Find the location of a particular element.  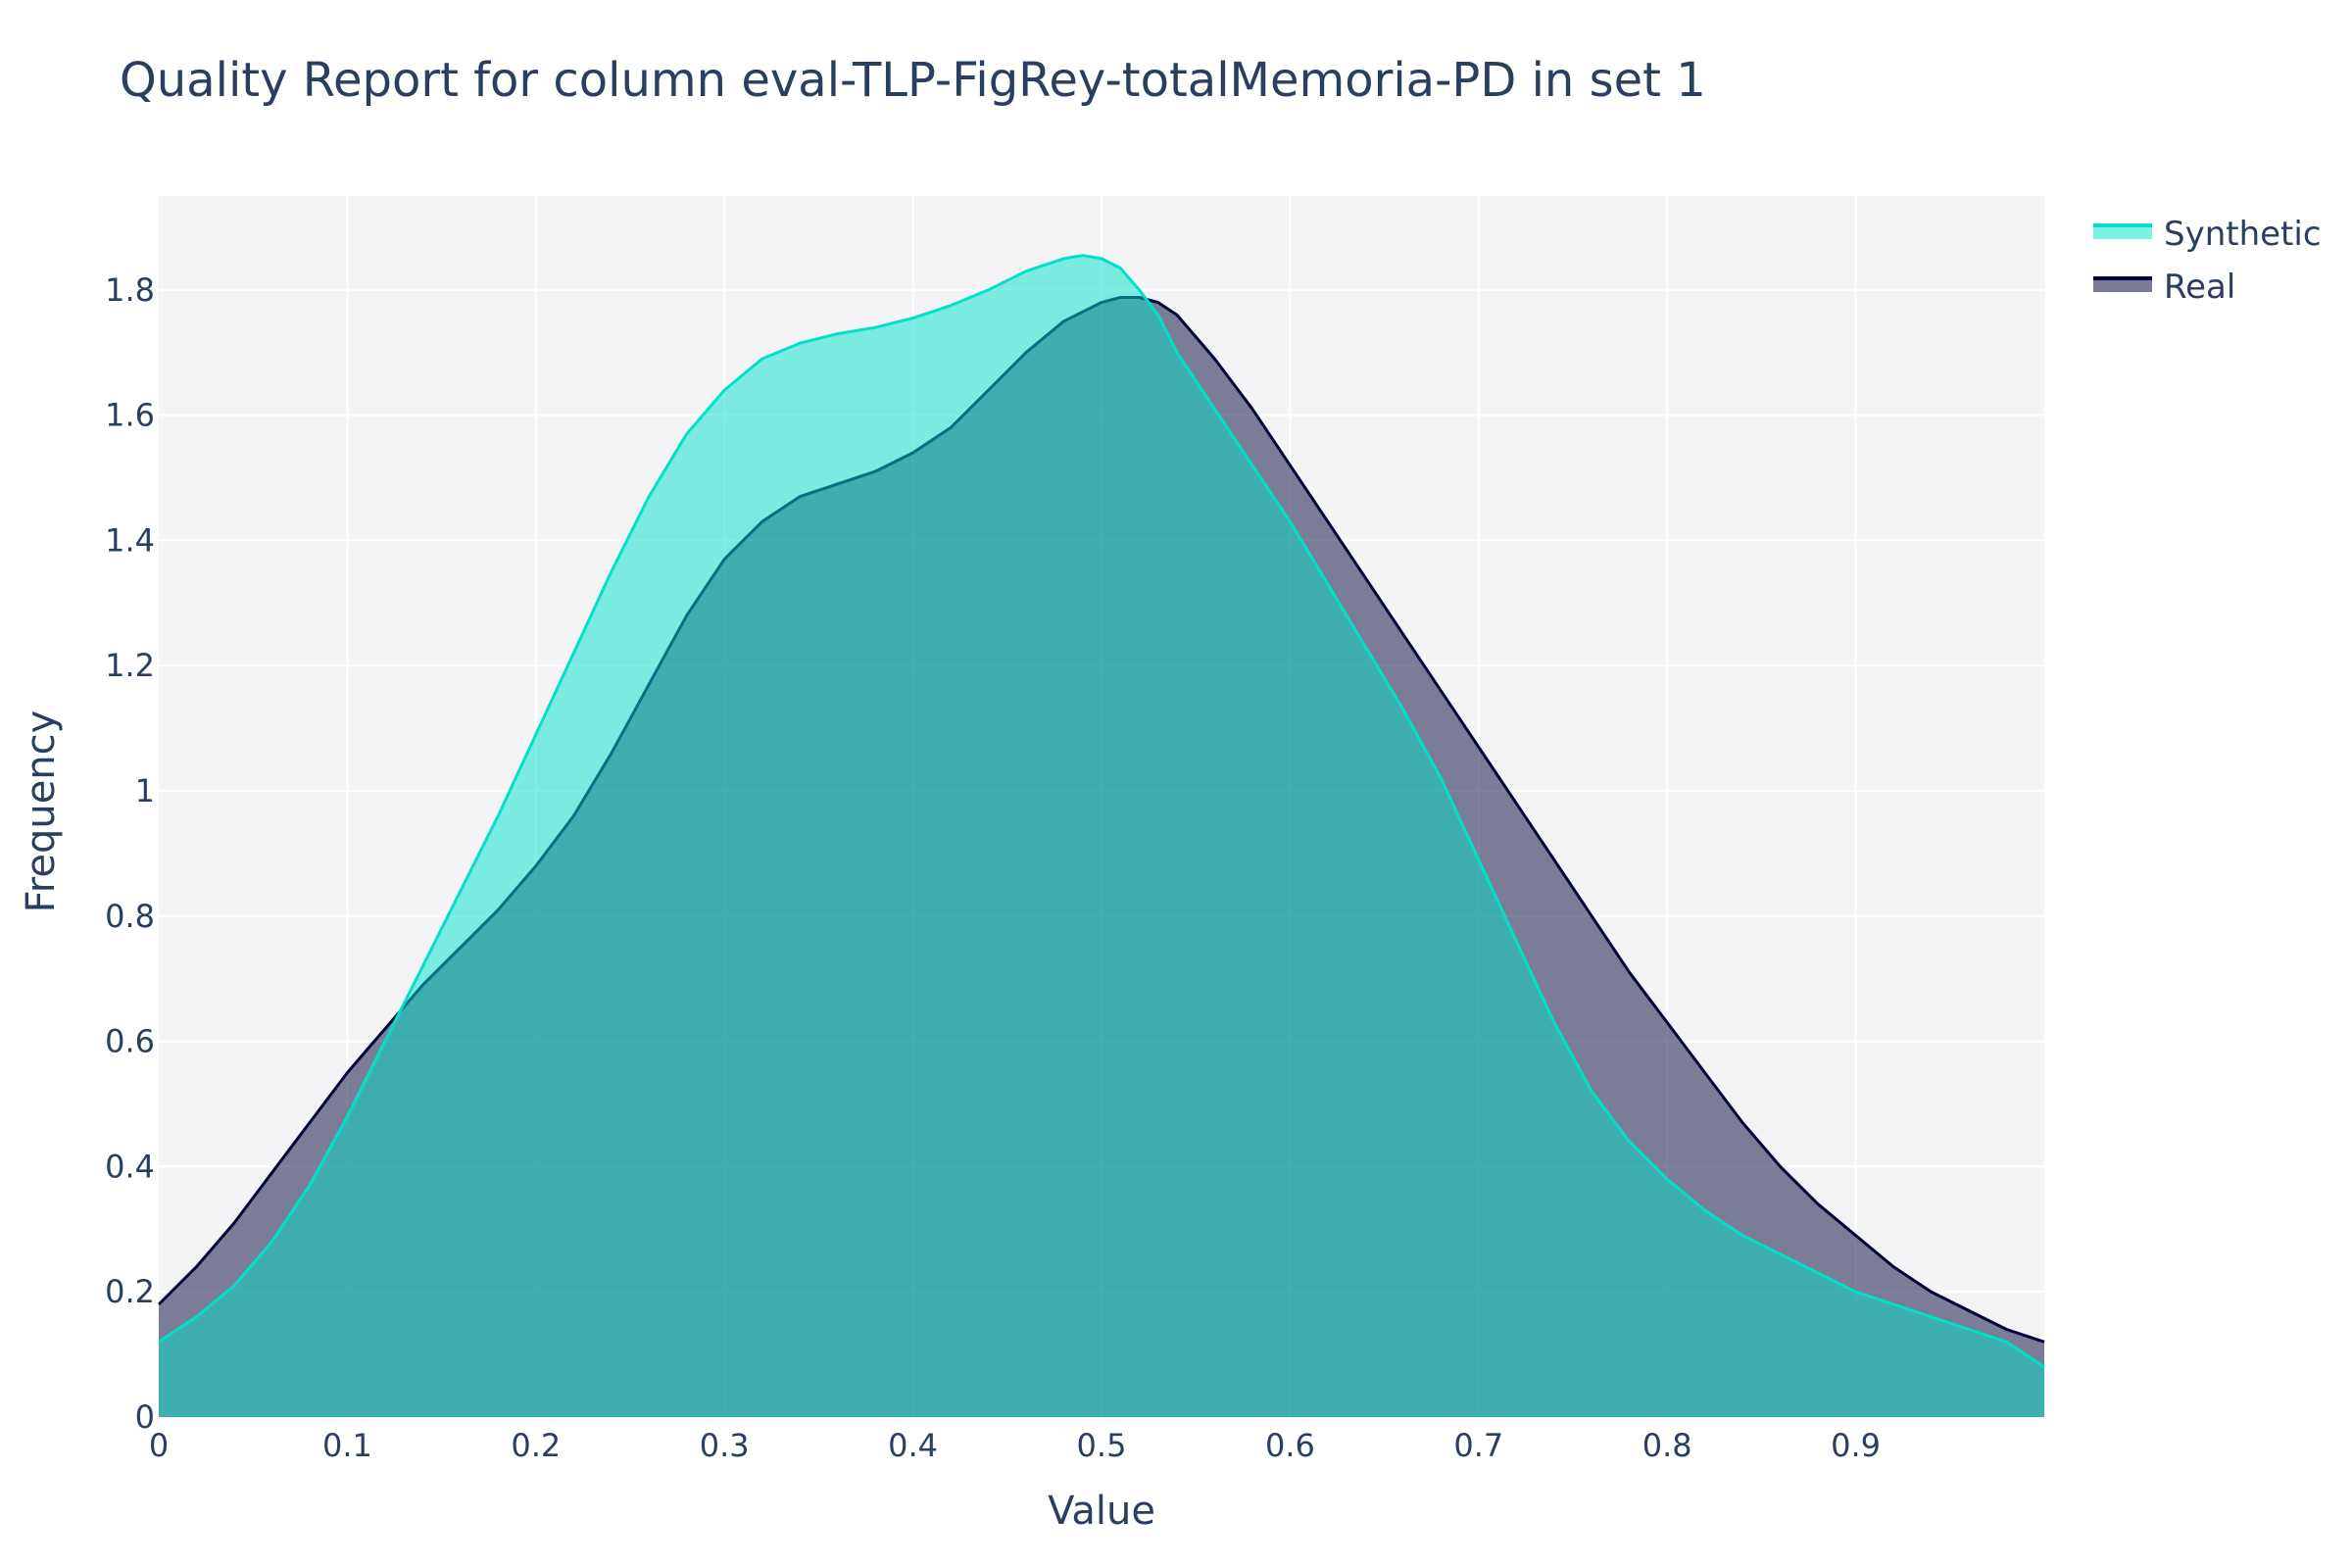

x-tick-label: 0.7 is located at coordinates (1478, 1445).